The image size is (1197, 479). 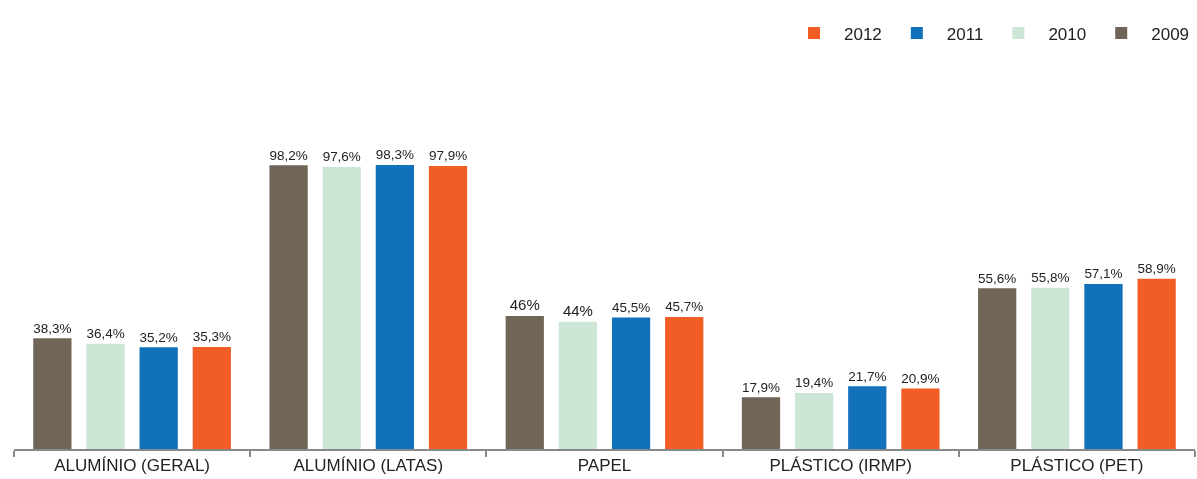 I want to click on data-label: 55,6%, so click(x=997, y=278).